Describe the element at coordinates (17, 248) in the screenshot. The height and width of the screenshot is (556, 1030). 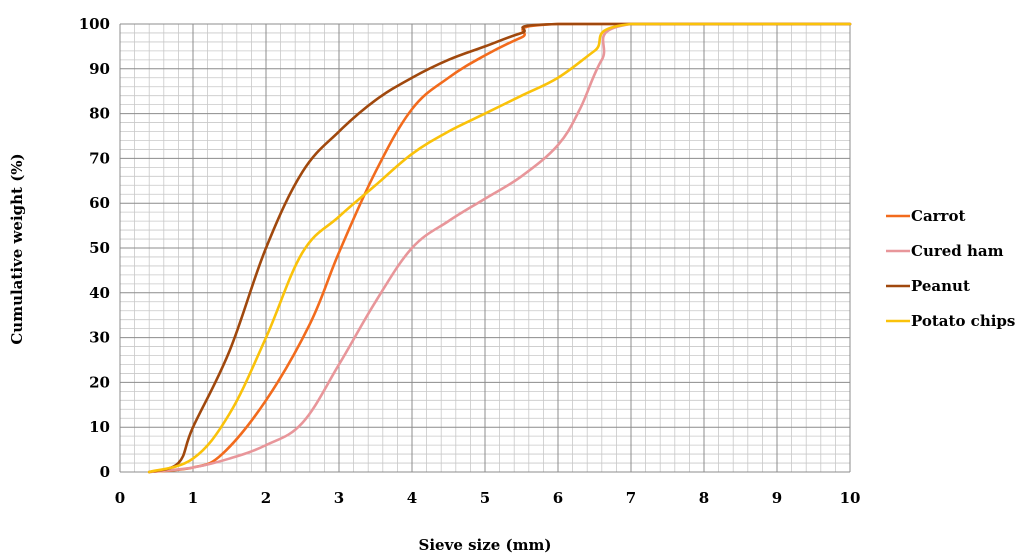
I see `y-axis-title: Cumulative weight (%)` at that location.